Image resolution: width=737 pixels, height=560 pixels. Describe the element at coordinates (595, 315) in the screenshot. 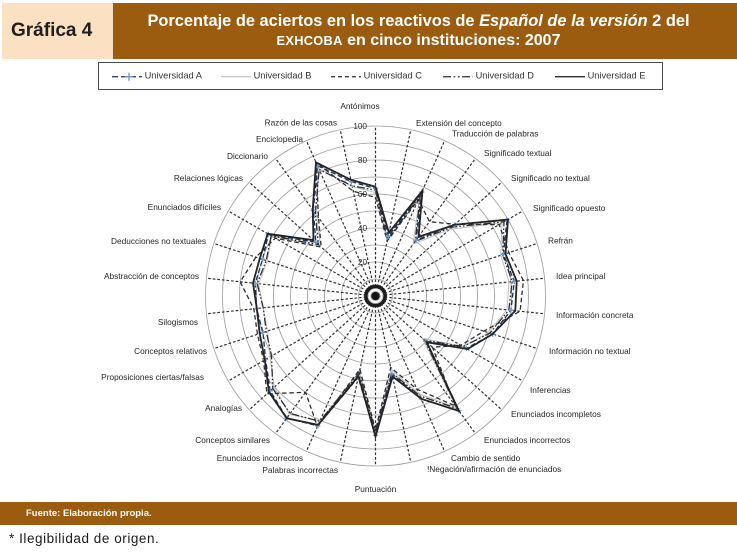

I see `svg-text: Información concreta` at that location.